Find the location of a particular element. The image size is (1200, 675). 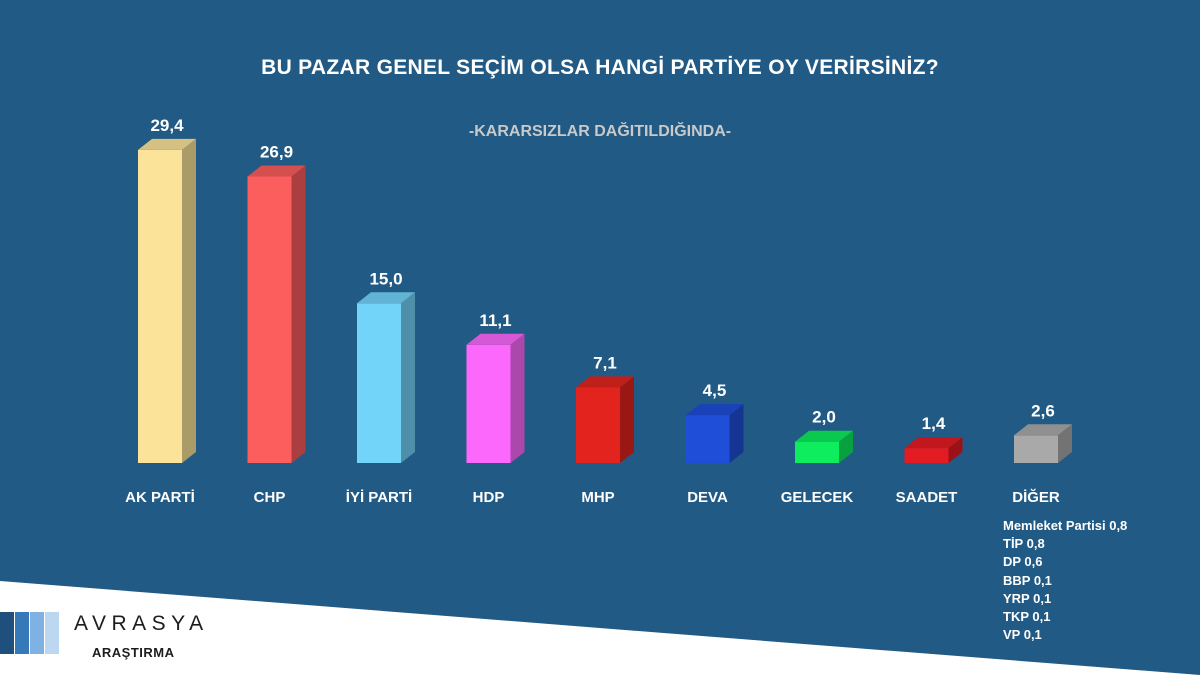

category-label: GELECEK is located at coordinates (817, 497).